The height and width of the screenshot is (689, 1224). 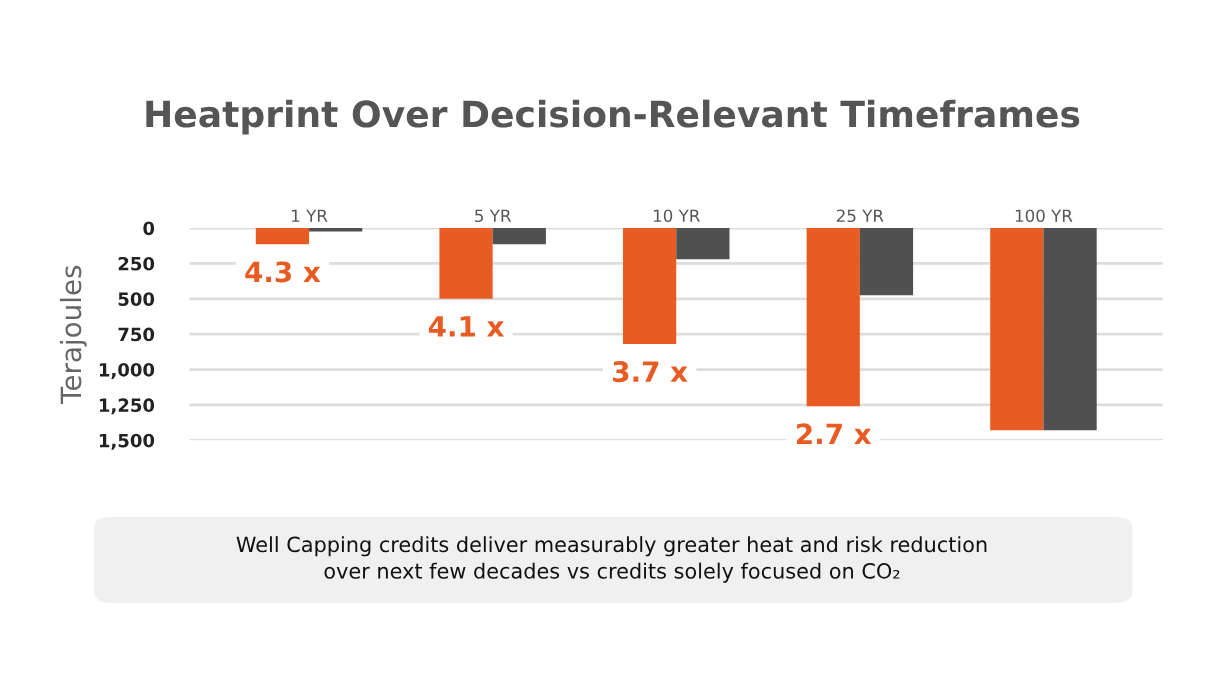 What do you see at coordinates (127, 370) in the screenshot?
I see `y-tick-label: 1,000` at bounding box center [127, 370].